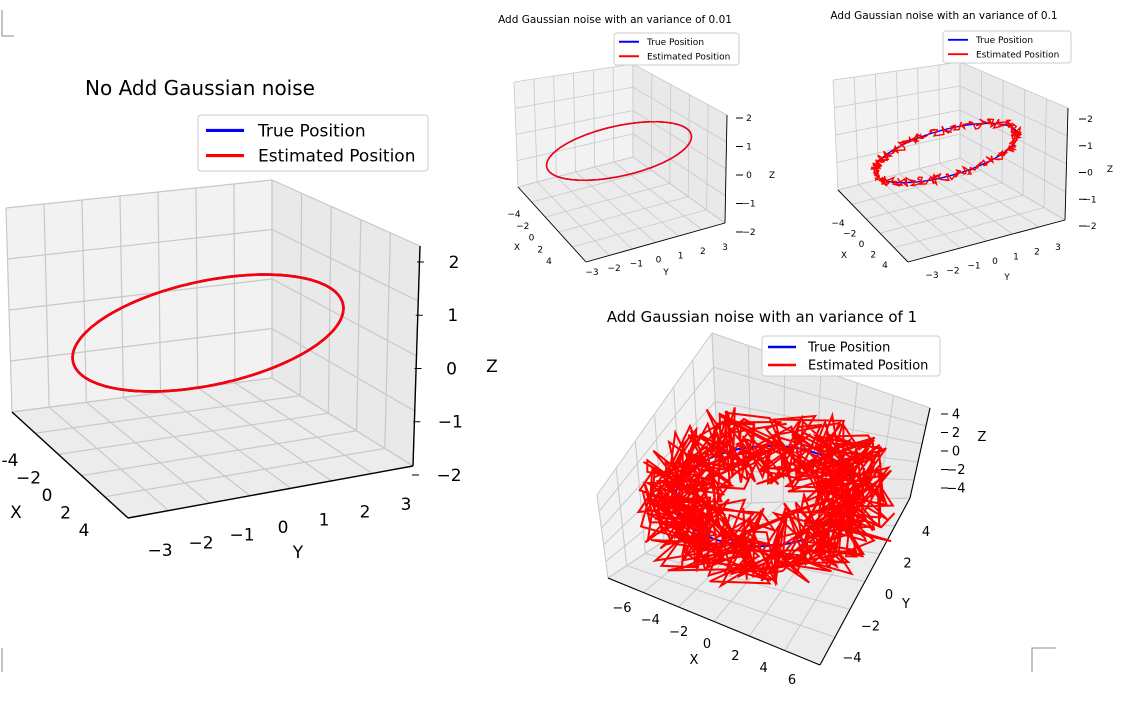 The image size is (1124, 702). I want to click on chart-title: No Add Gaussian noise, so click(200, 88).